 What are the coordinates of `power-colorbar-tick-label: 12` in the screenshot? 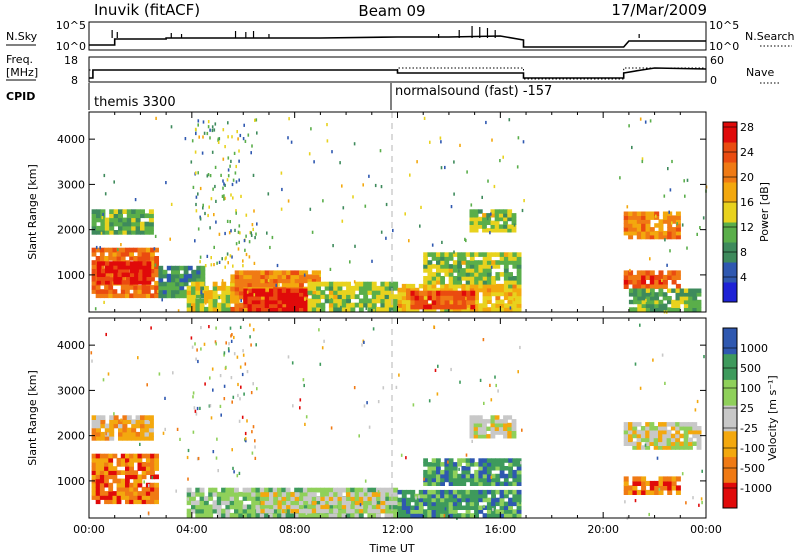 It's located at (747, 227).